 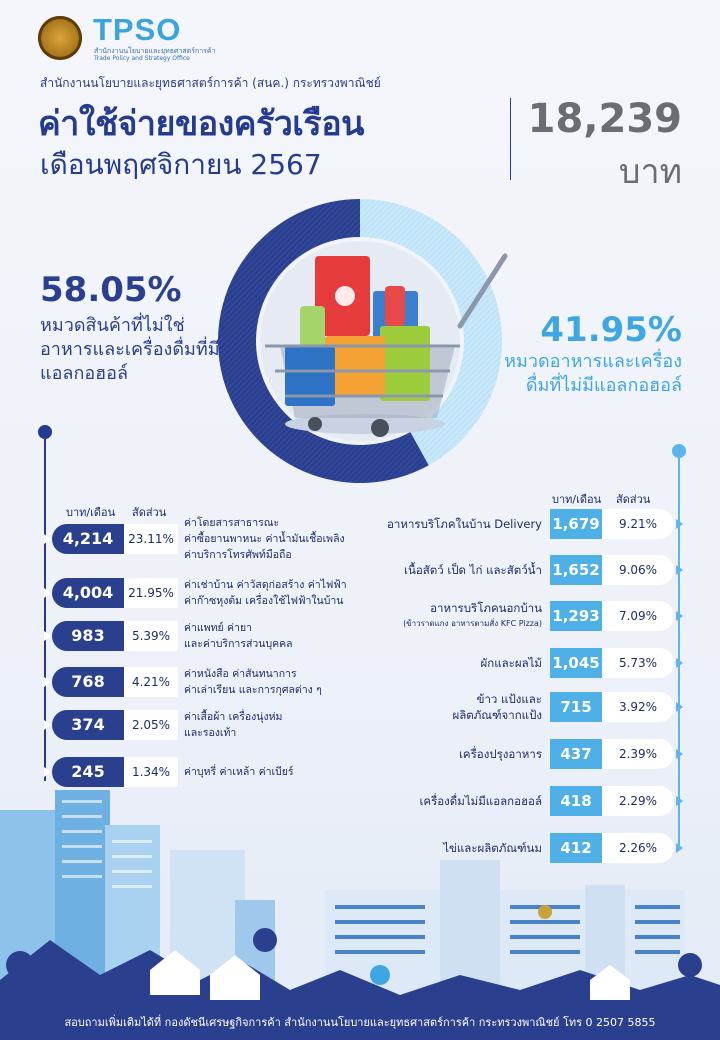 What do you see at coordinates (265, 585) in the screenshot?
I see `left-row-description-line: ค่าเช่าบ้าน ค่าวัสดุก่อสร้าง ค่าไฟฟ้า` at bounding box center [265, 585].